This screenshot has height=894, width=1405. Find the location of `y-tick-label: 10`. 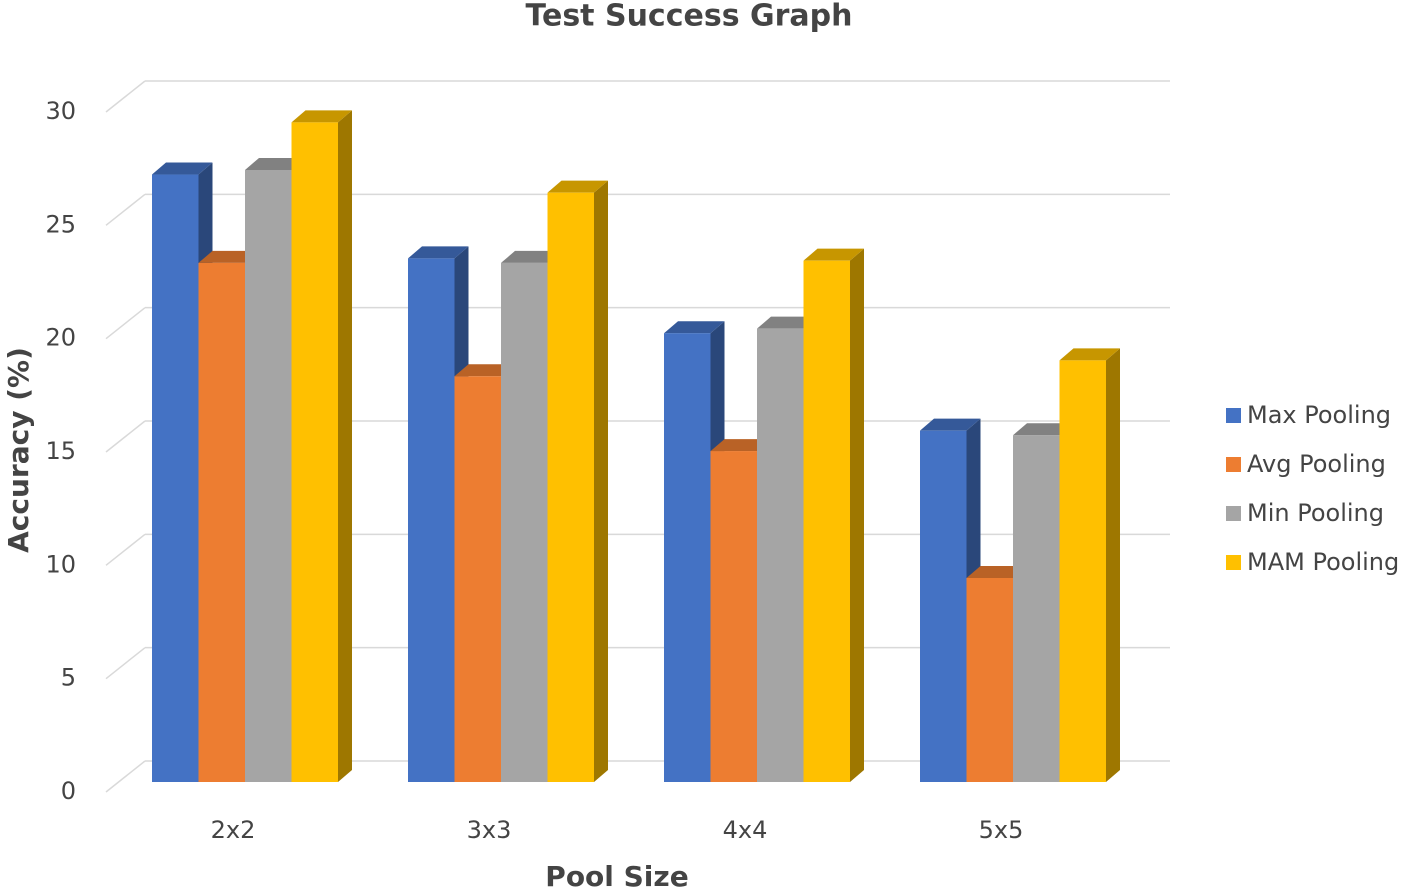

y-tick-label: 10 is located at coordinates (60, 564).